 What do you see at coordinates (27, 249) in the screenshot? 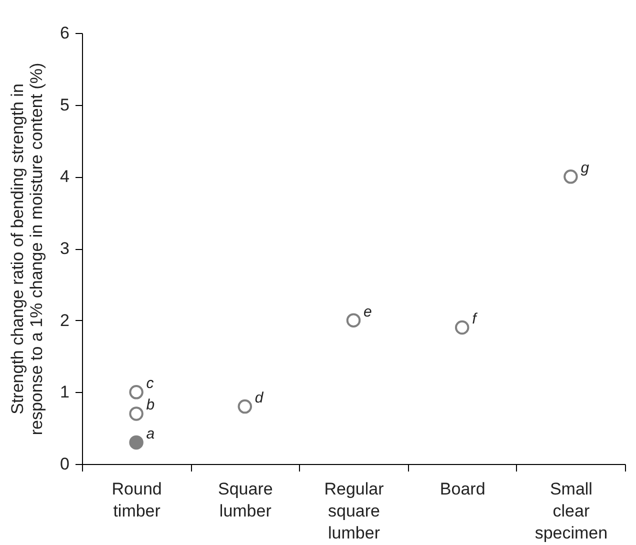
I see `y-axis-title: Strength change ratio of bending strength in response to a 1% change in moisture content (%)` at bounding box center [27, 249].